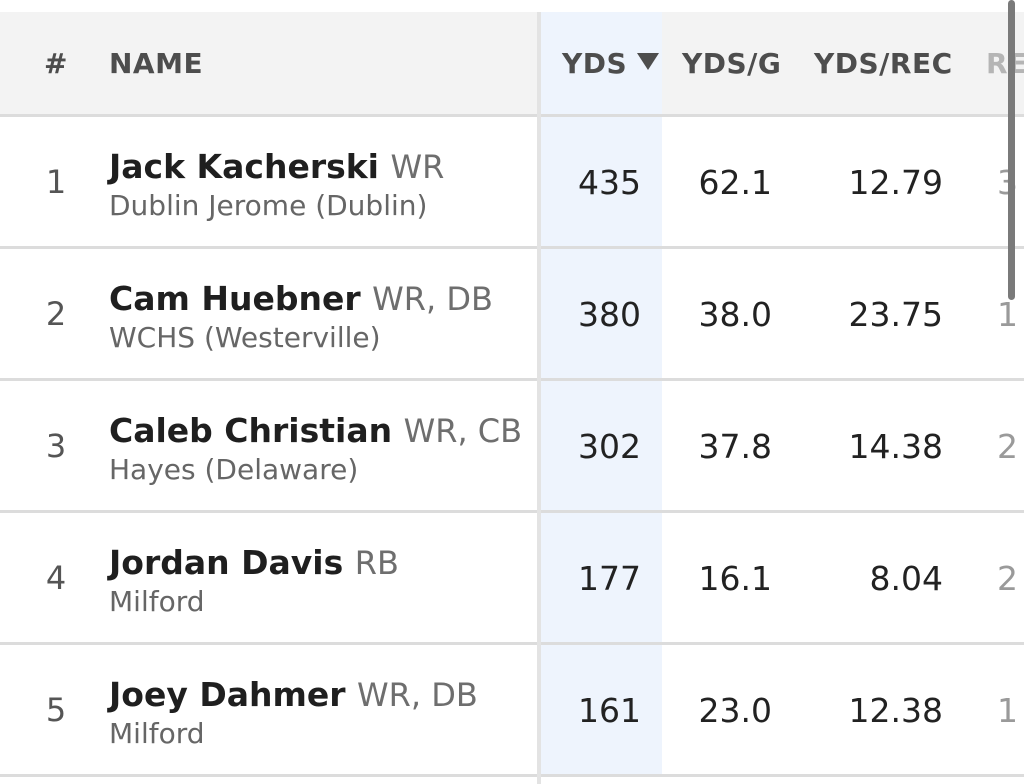  Describe the element at coordinates (234, 469) in the screenshot. I see `player-school: Hayes (Delaware)` at that location.